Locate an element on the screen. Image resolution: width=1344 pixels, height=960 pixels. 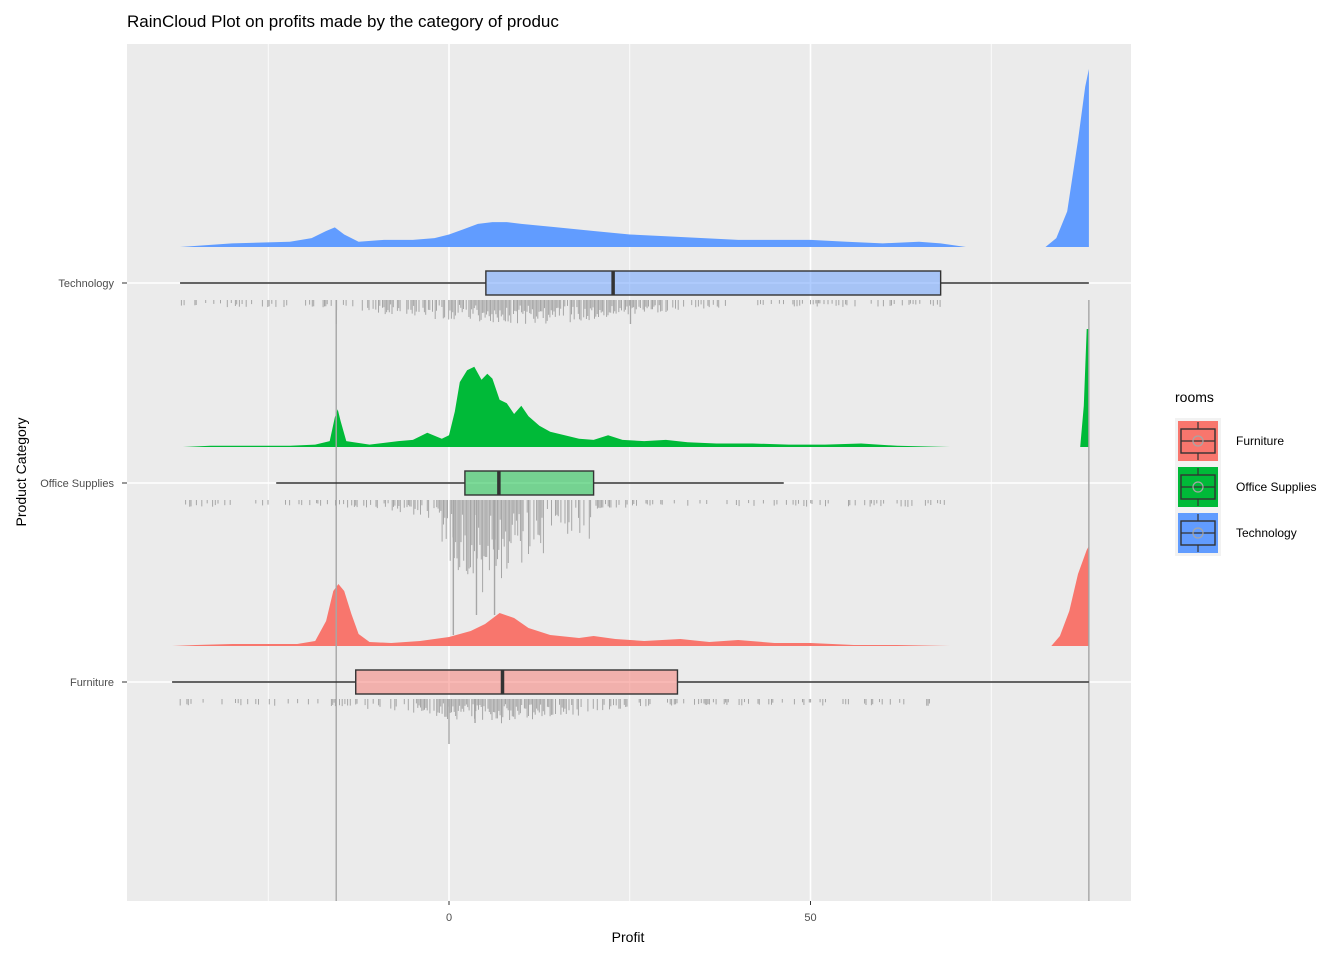
x-axis-title: Profit is located at coordinates (628, 937).